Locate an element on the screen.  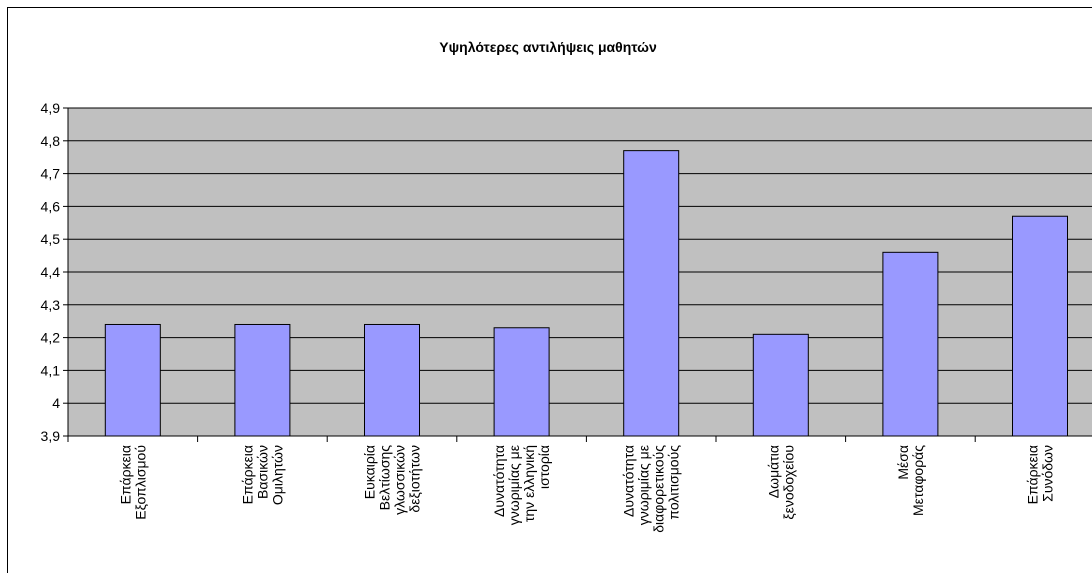
x-tick-label: Δωμάτιαξενοδοχείου is located at coordinates (780, 482).